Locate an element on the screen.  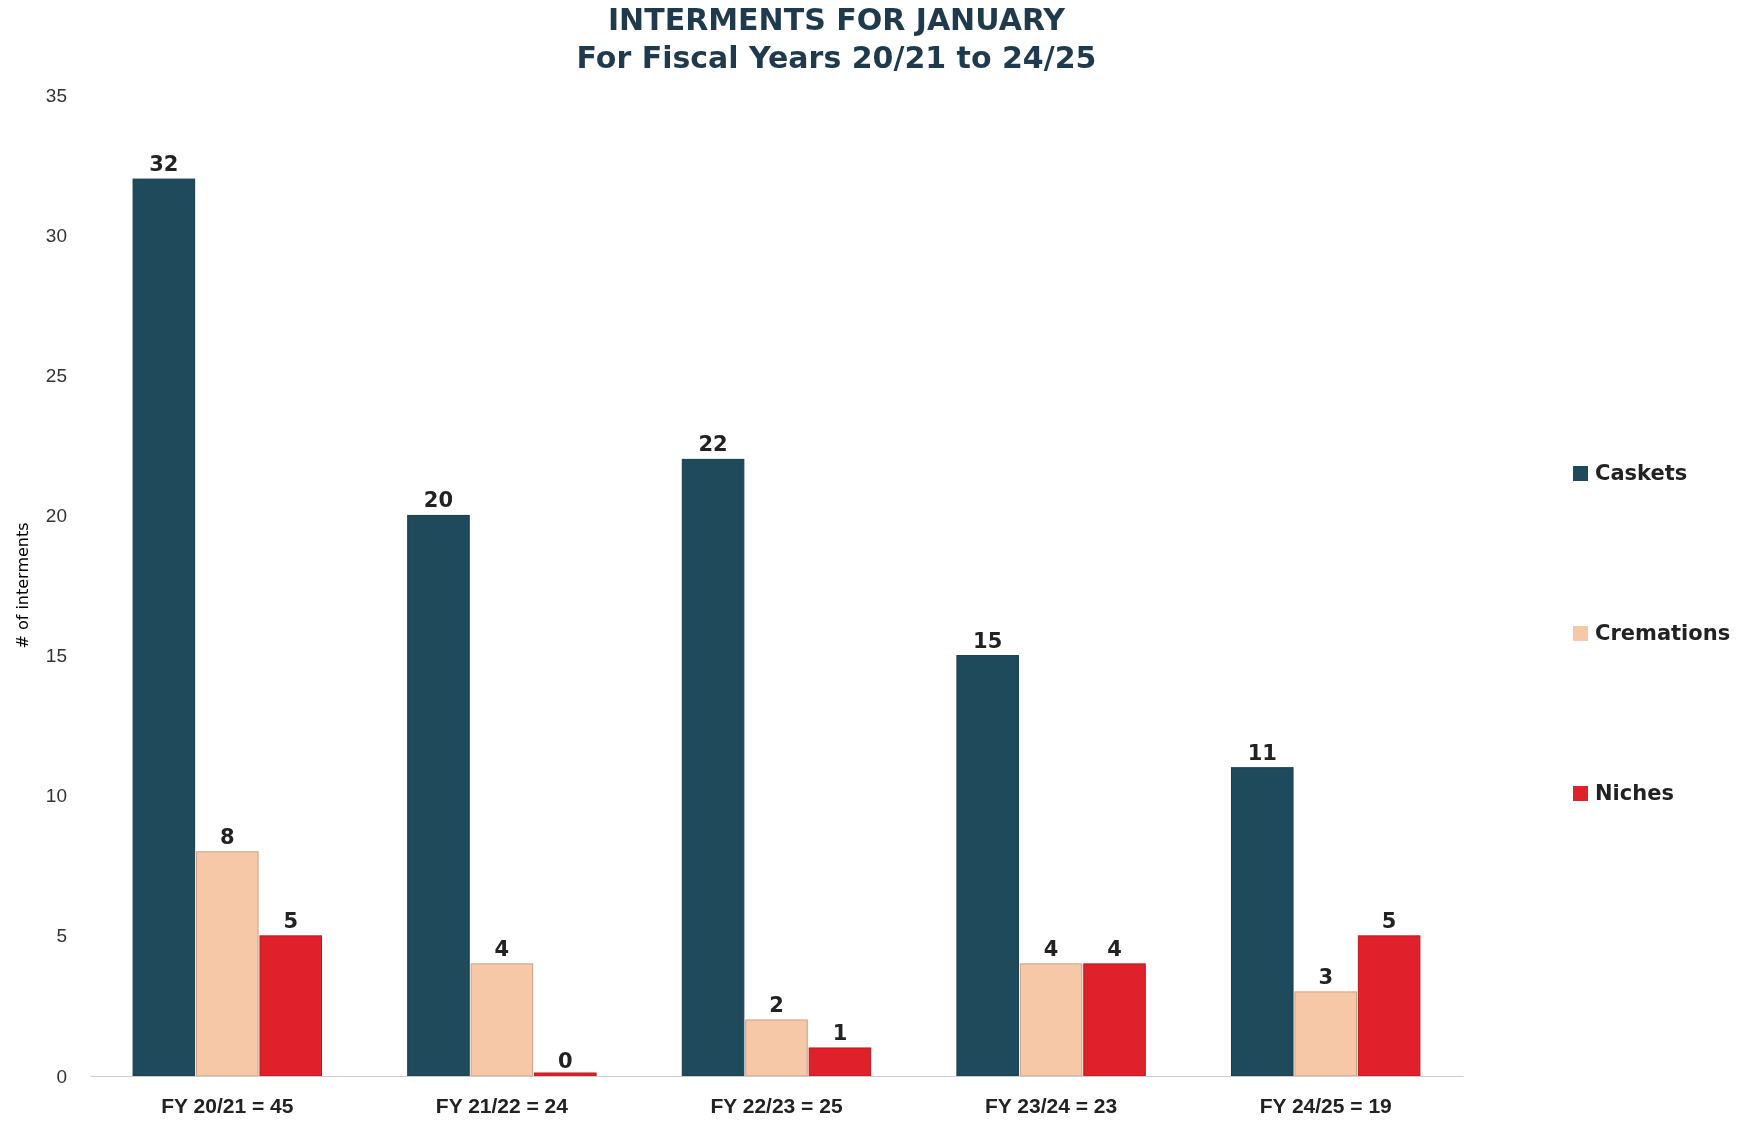
data-label: 3 is located at coordinates (1326, 976).